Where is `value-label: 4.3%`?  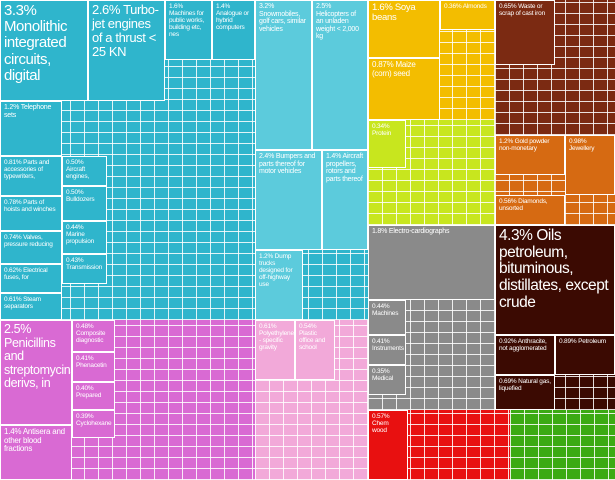 value-label: 4.3% is located at coordinates (516, 235).